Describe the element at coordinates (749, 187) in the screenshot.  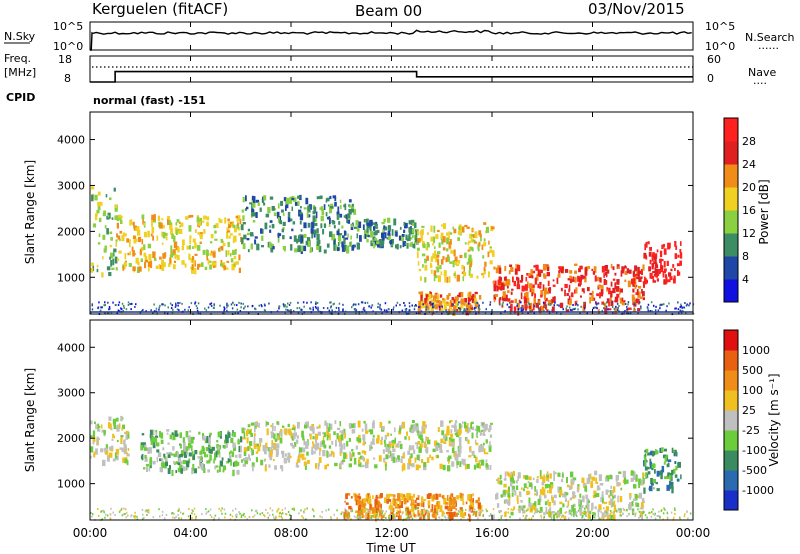
I see `colorbar-tick-label: 20` at that location.